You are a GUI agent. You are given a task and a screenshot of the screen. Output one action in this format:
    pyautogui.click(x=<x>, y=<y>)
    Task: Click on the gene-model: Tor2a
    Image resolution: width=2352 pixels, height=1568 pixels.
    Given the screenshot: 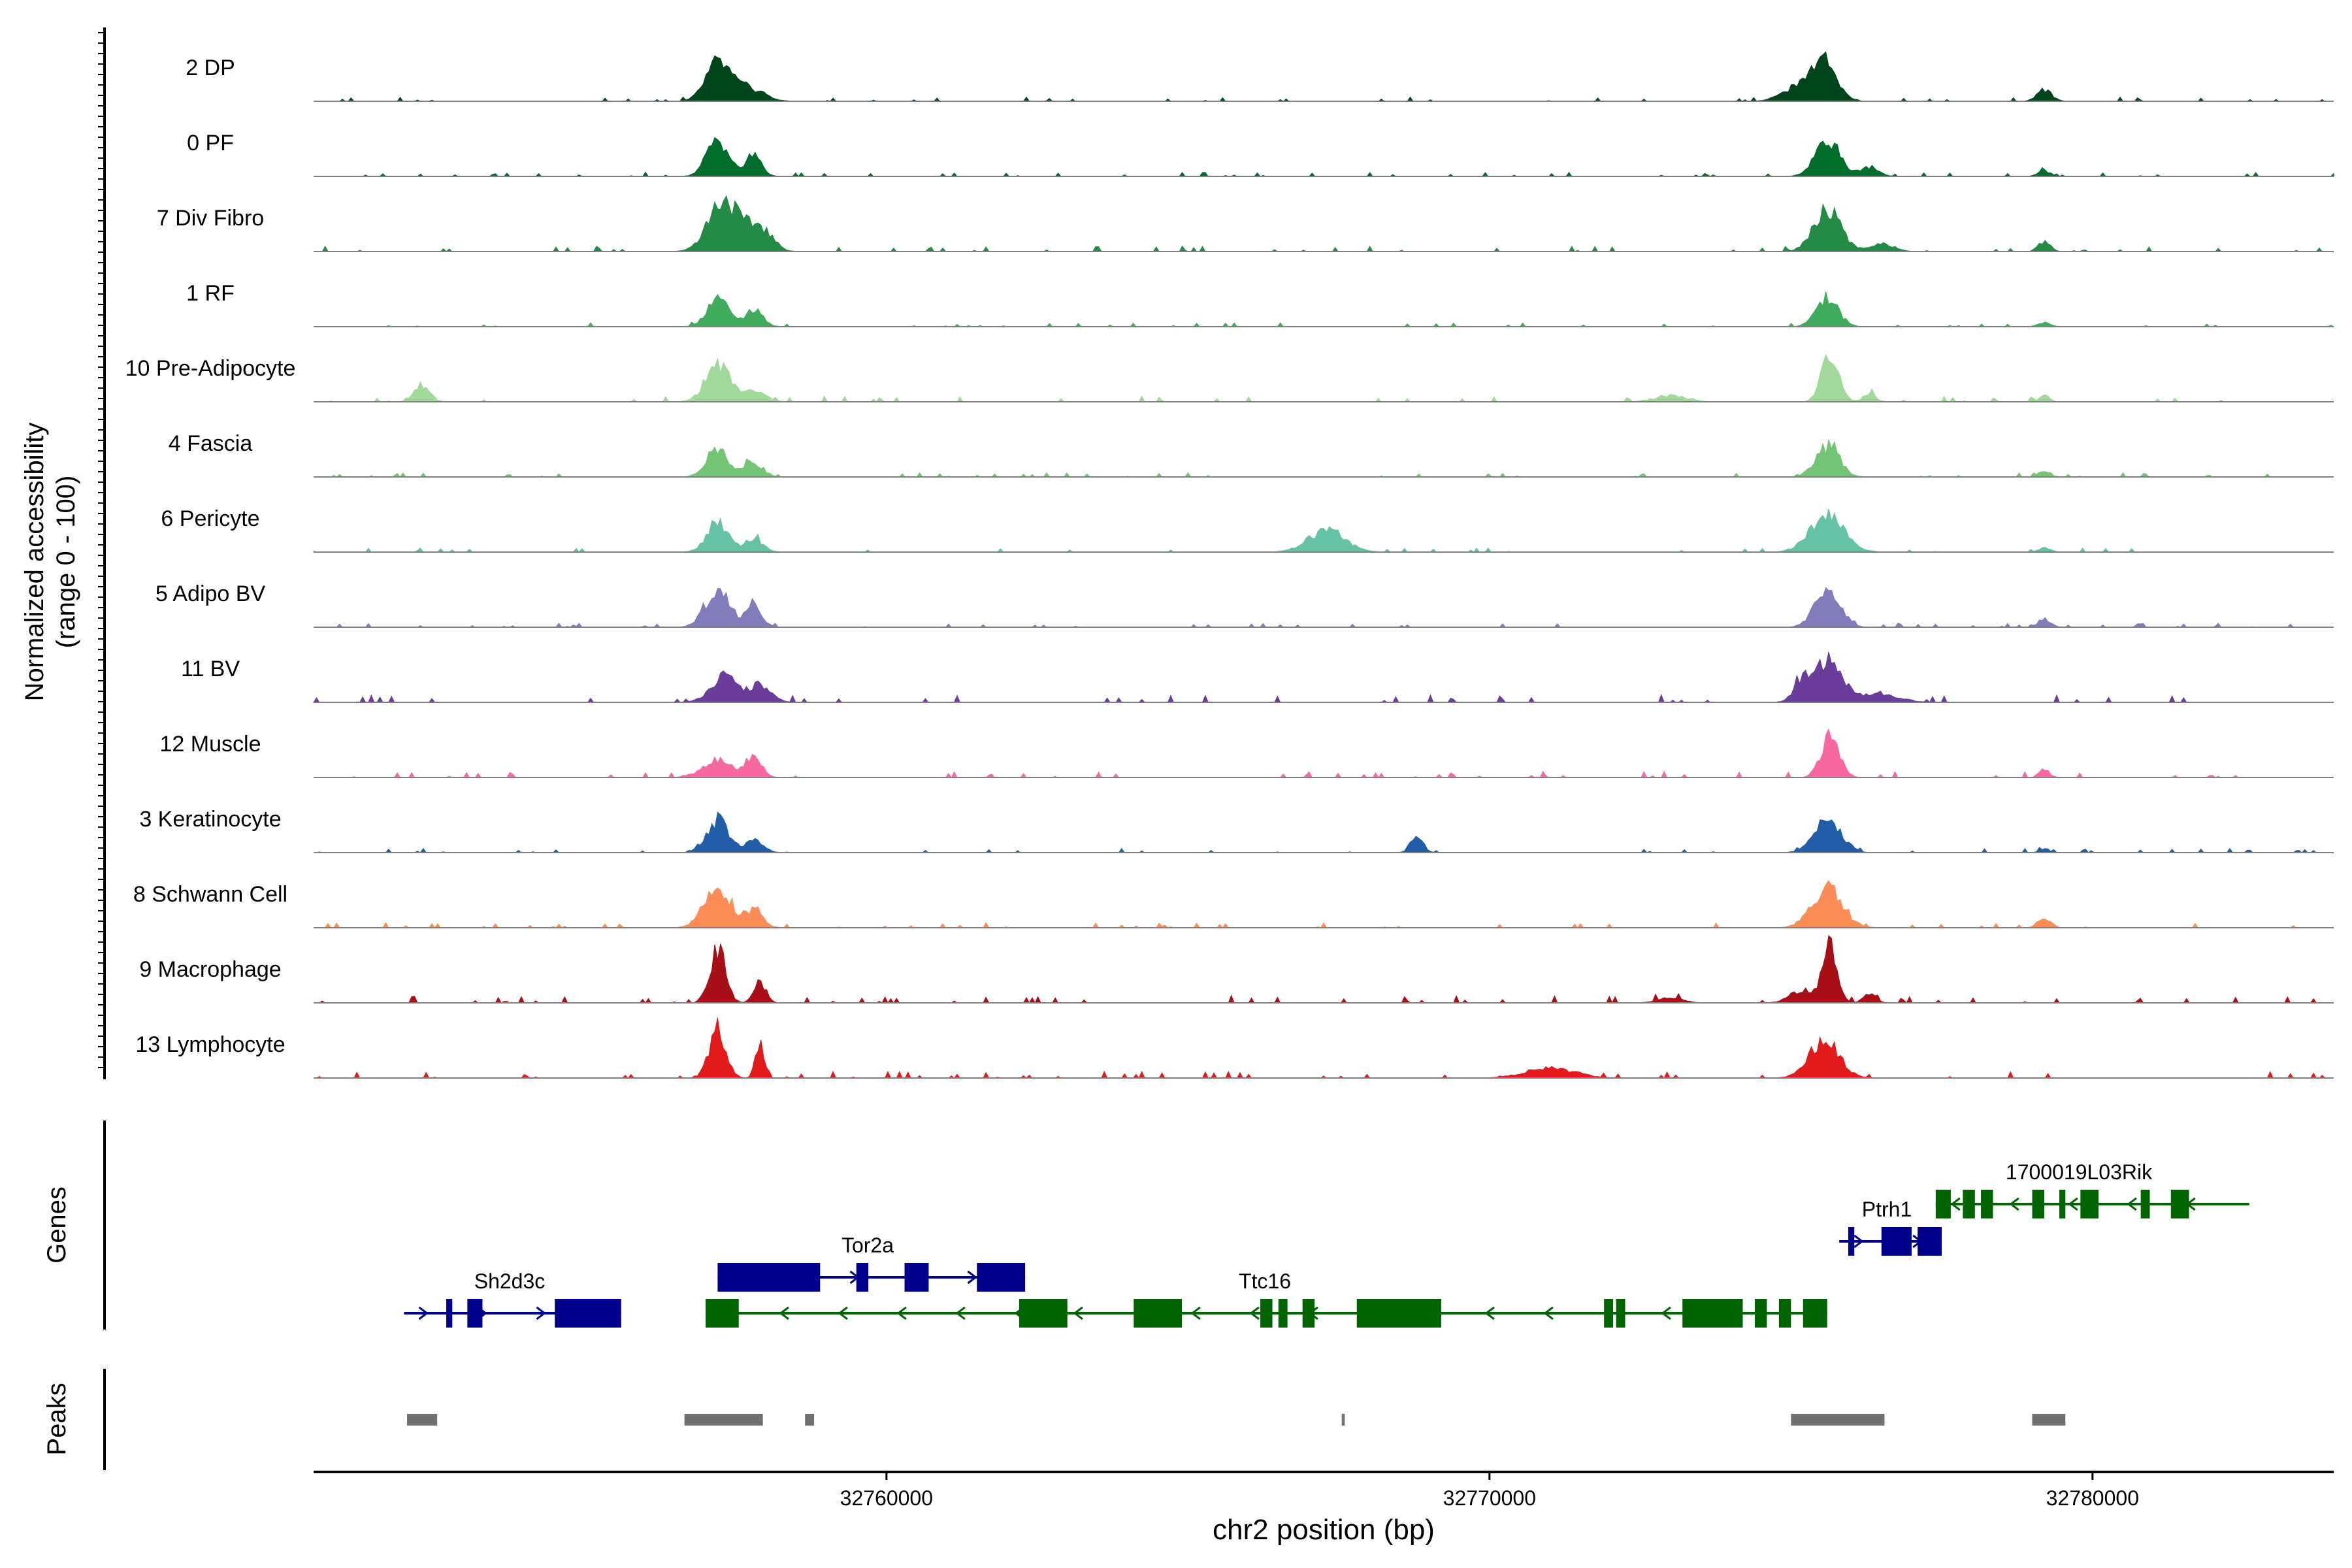 What is the action you would take?
    pyautogui.click(x=871, y=1262)
    